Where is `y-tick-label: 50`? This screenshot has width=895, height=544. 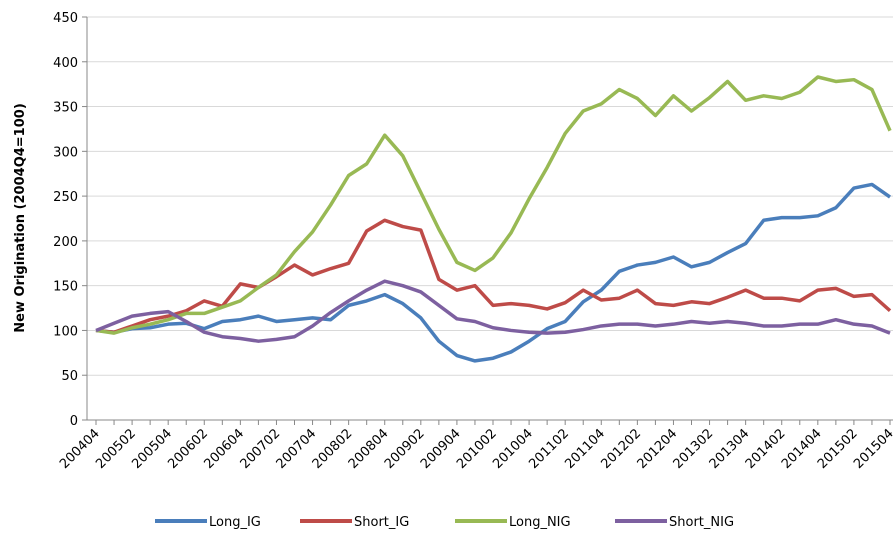 y-tick-label: 50 is located at coordinates (69, 376).